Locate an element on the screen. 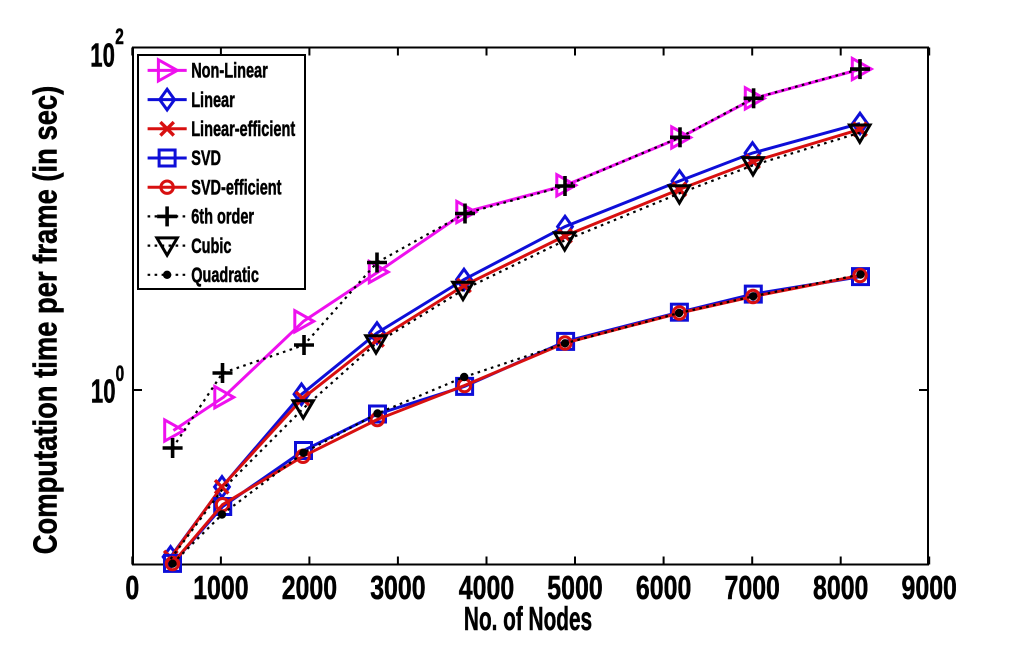 This screenshot has height=645, width=1024. svg-text: 4000 is located at coordinates (486, 589).